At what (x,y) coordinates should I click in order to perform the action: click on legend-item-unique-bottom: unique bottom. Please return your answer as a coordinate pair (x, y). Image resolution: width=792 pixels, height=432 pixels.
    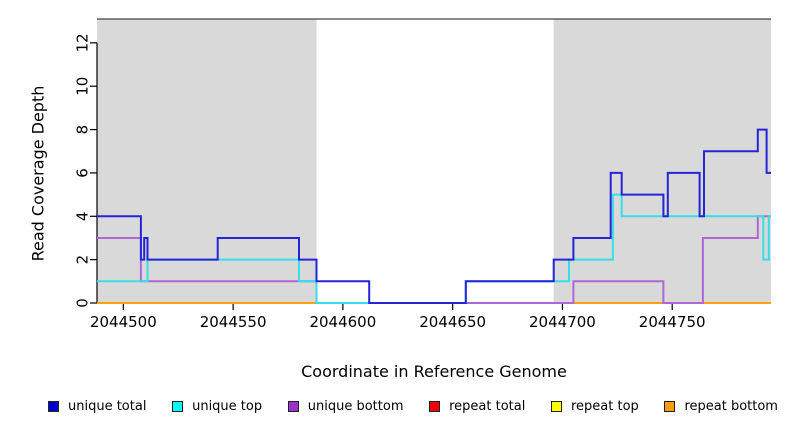
    Looking at the image, I should click on (345, 406).